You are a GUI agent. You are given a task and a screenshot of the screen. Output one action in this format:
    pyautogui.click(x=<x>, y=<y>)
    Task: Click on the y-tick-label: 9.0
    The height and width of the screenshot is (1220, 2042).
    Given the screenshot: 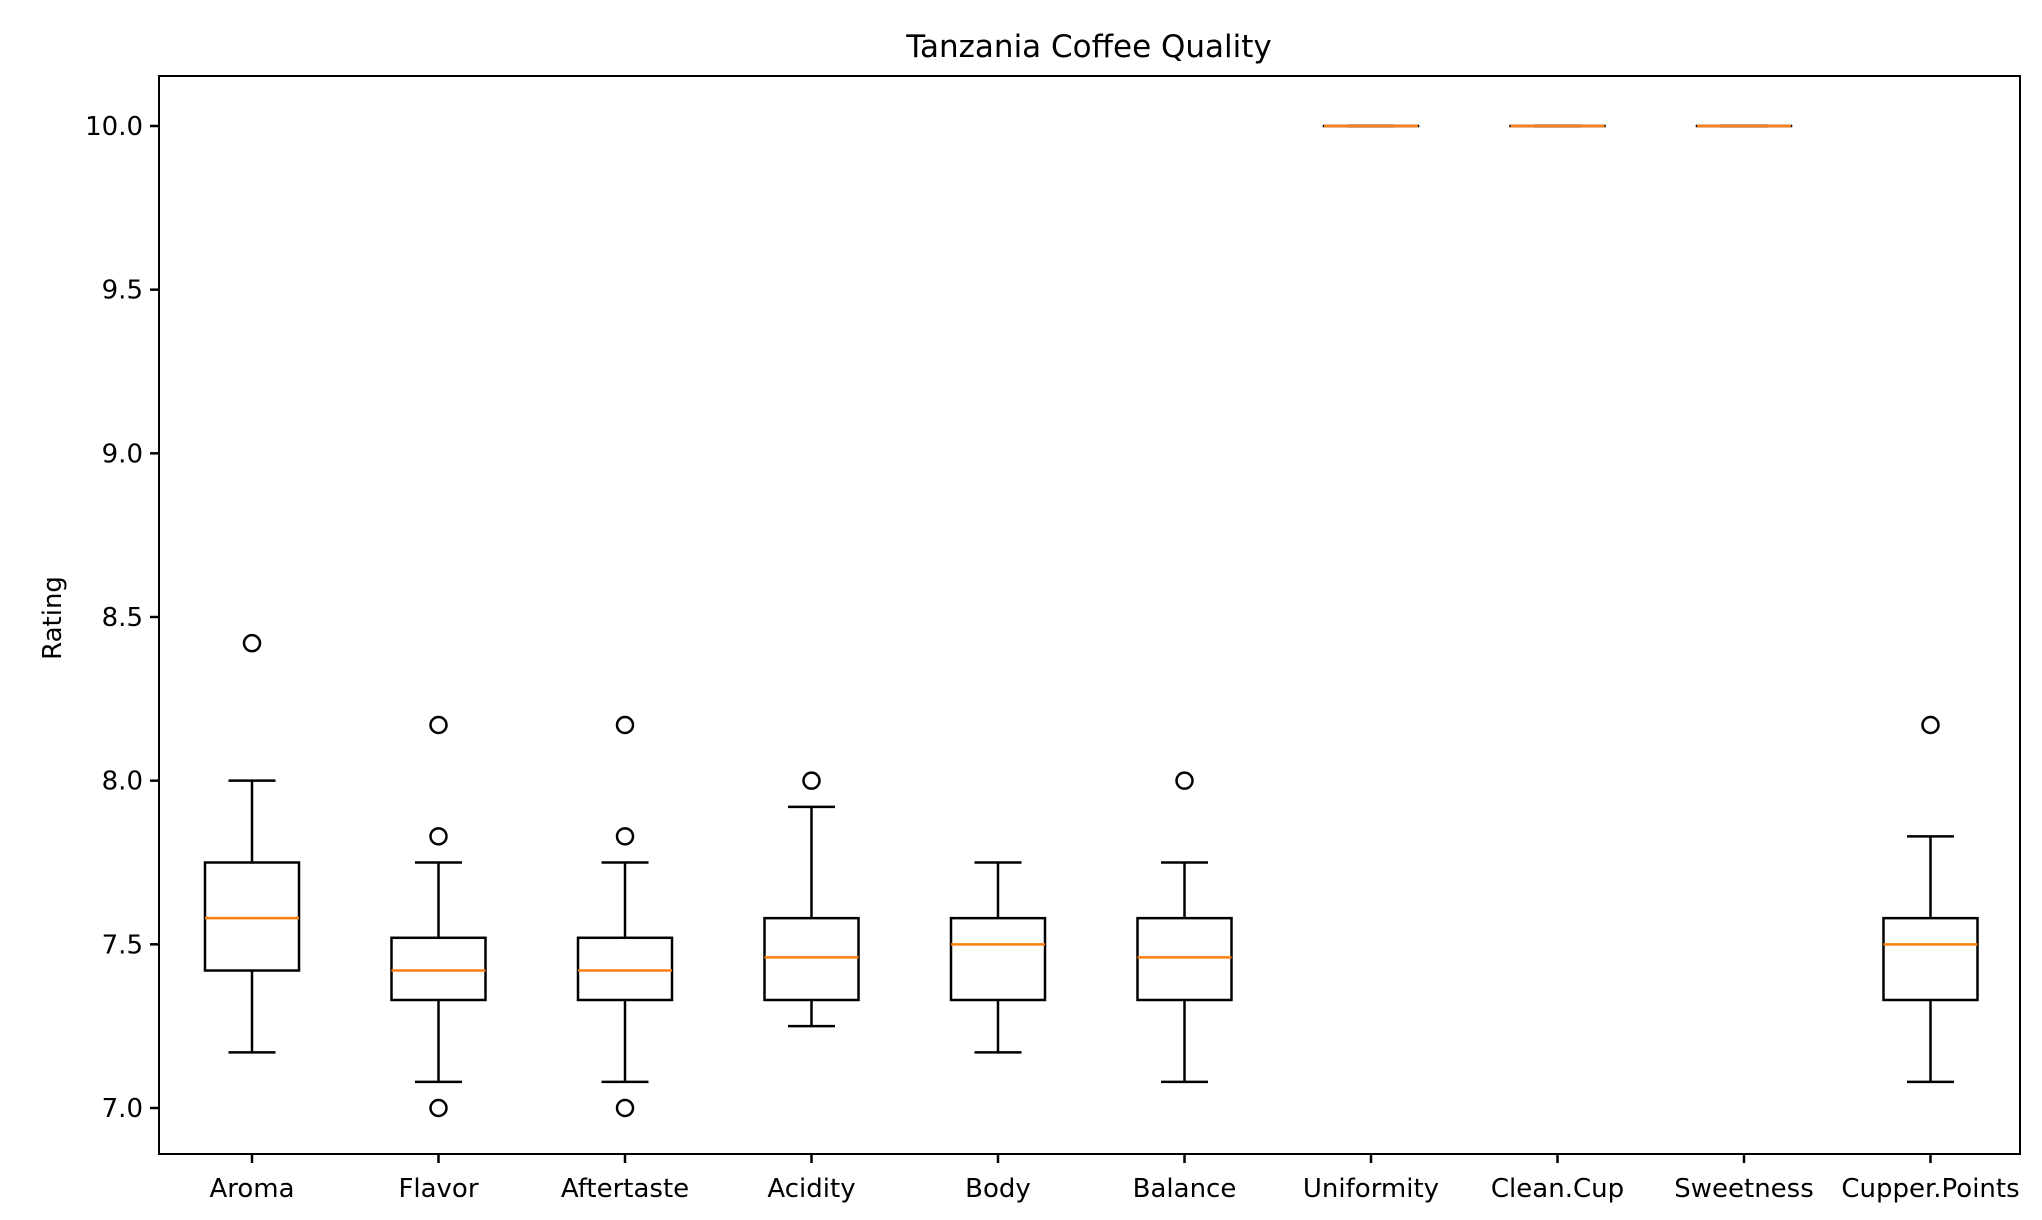 What is the action you would take?
    pyautogui.click(x=122, y=454)
    